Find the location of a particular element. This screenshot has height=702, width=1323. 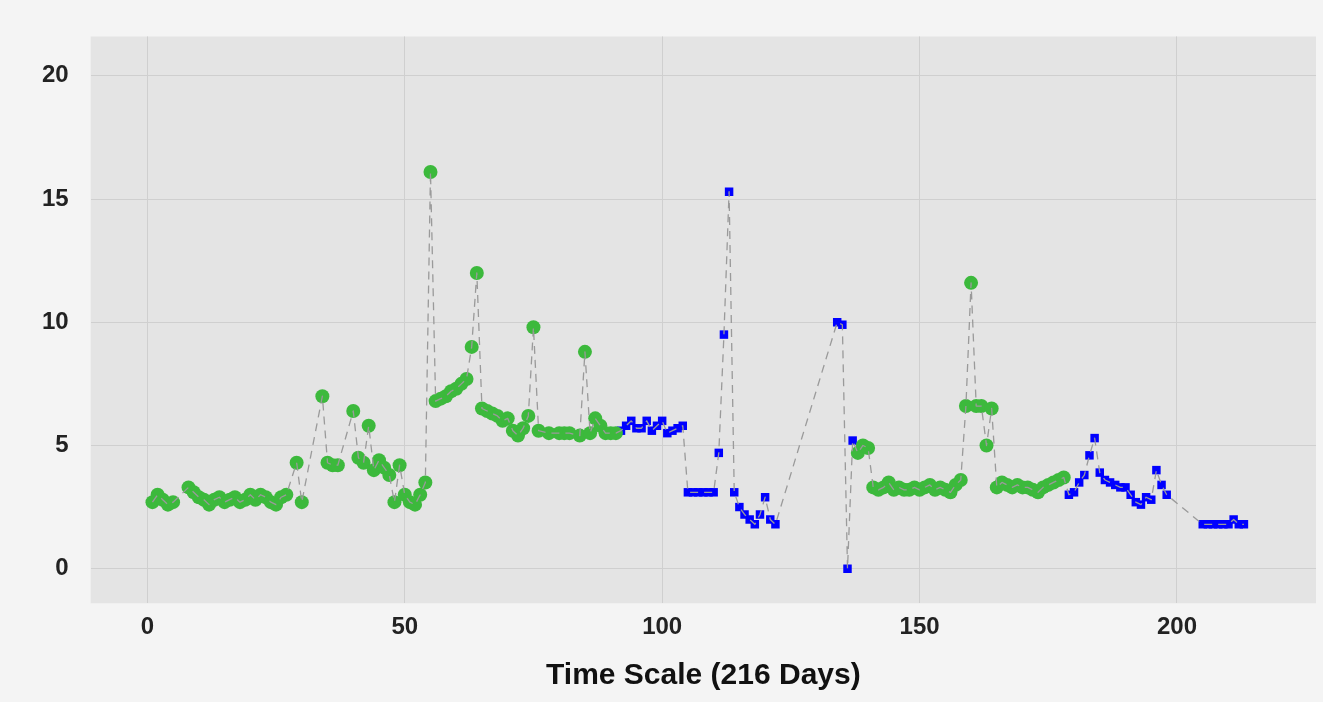

x-axis-title: Time Scale (216 Days) is located at coordinates (703, 674).